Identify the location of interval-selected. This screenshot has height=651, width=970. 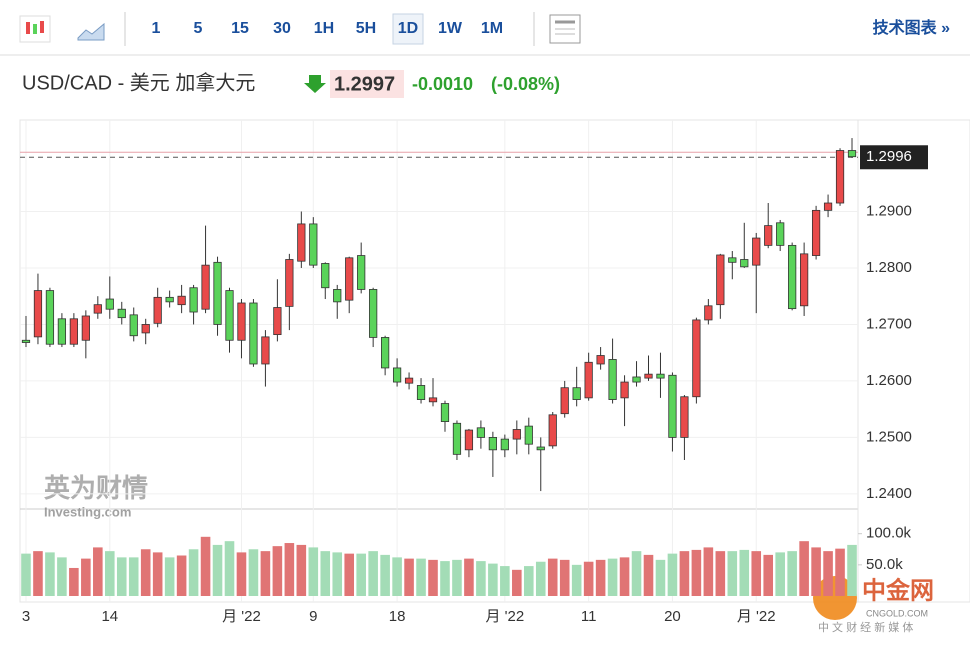
(408, 29).